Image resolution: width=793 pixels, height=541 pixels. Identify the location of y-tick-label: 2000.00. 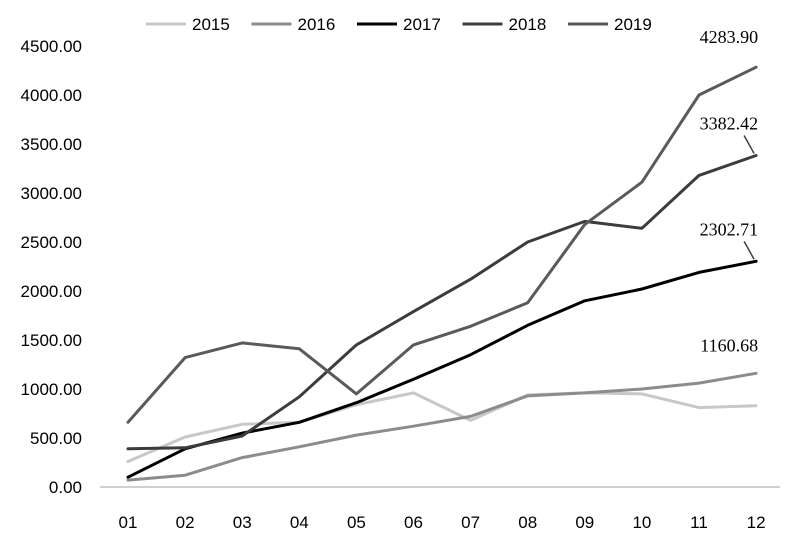
(51, 291).